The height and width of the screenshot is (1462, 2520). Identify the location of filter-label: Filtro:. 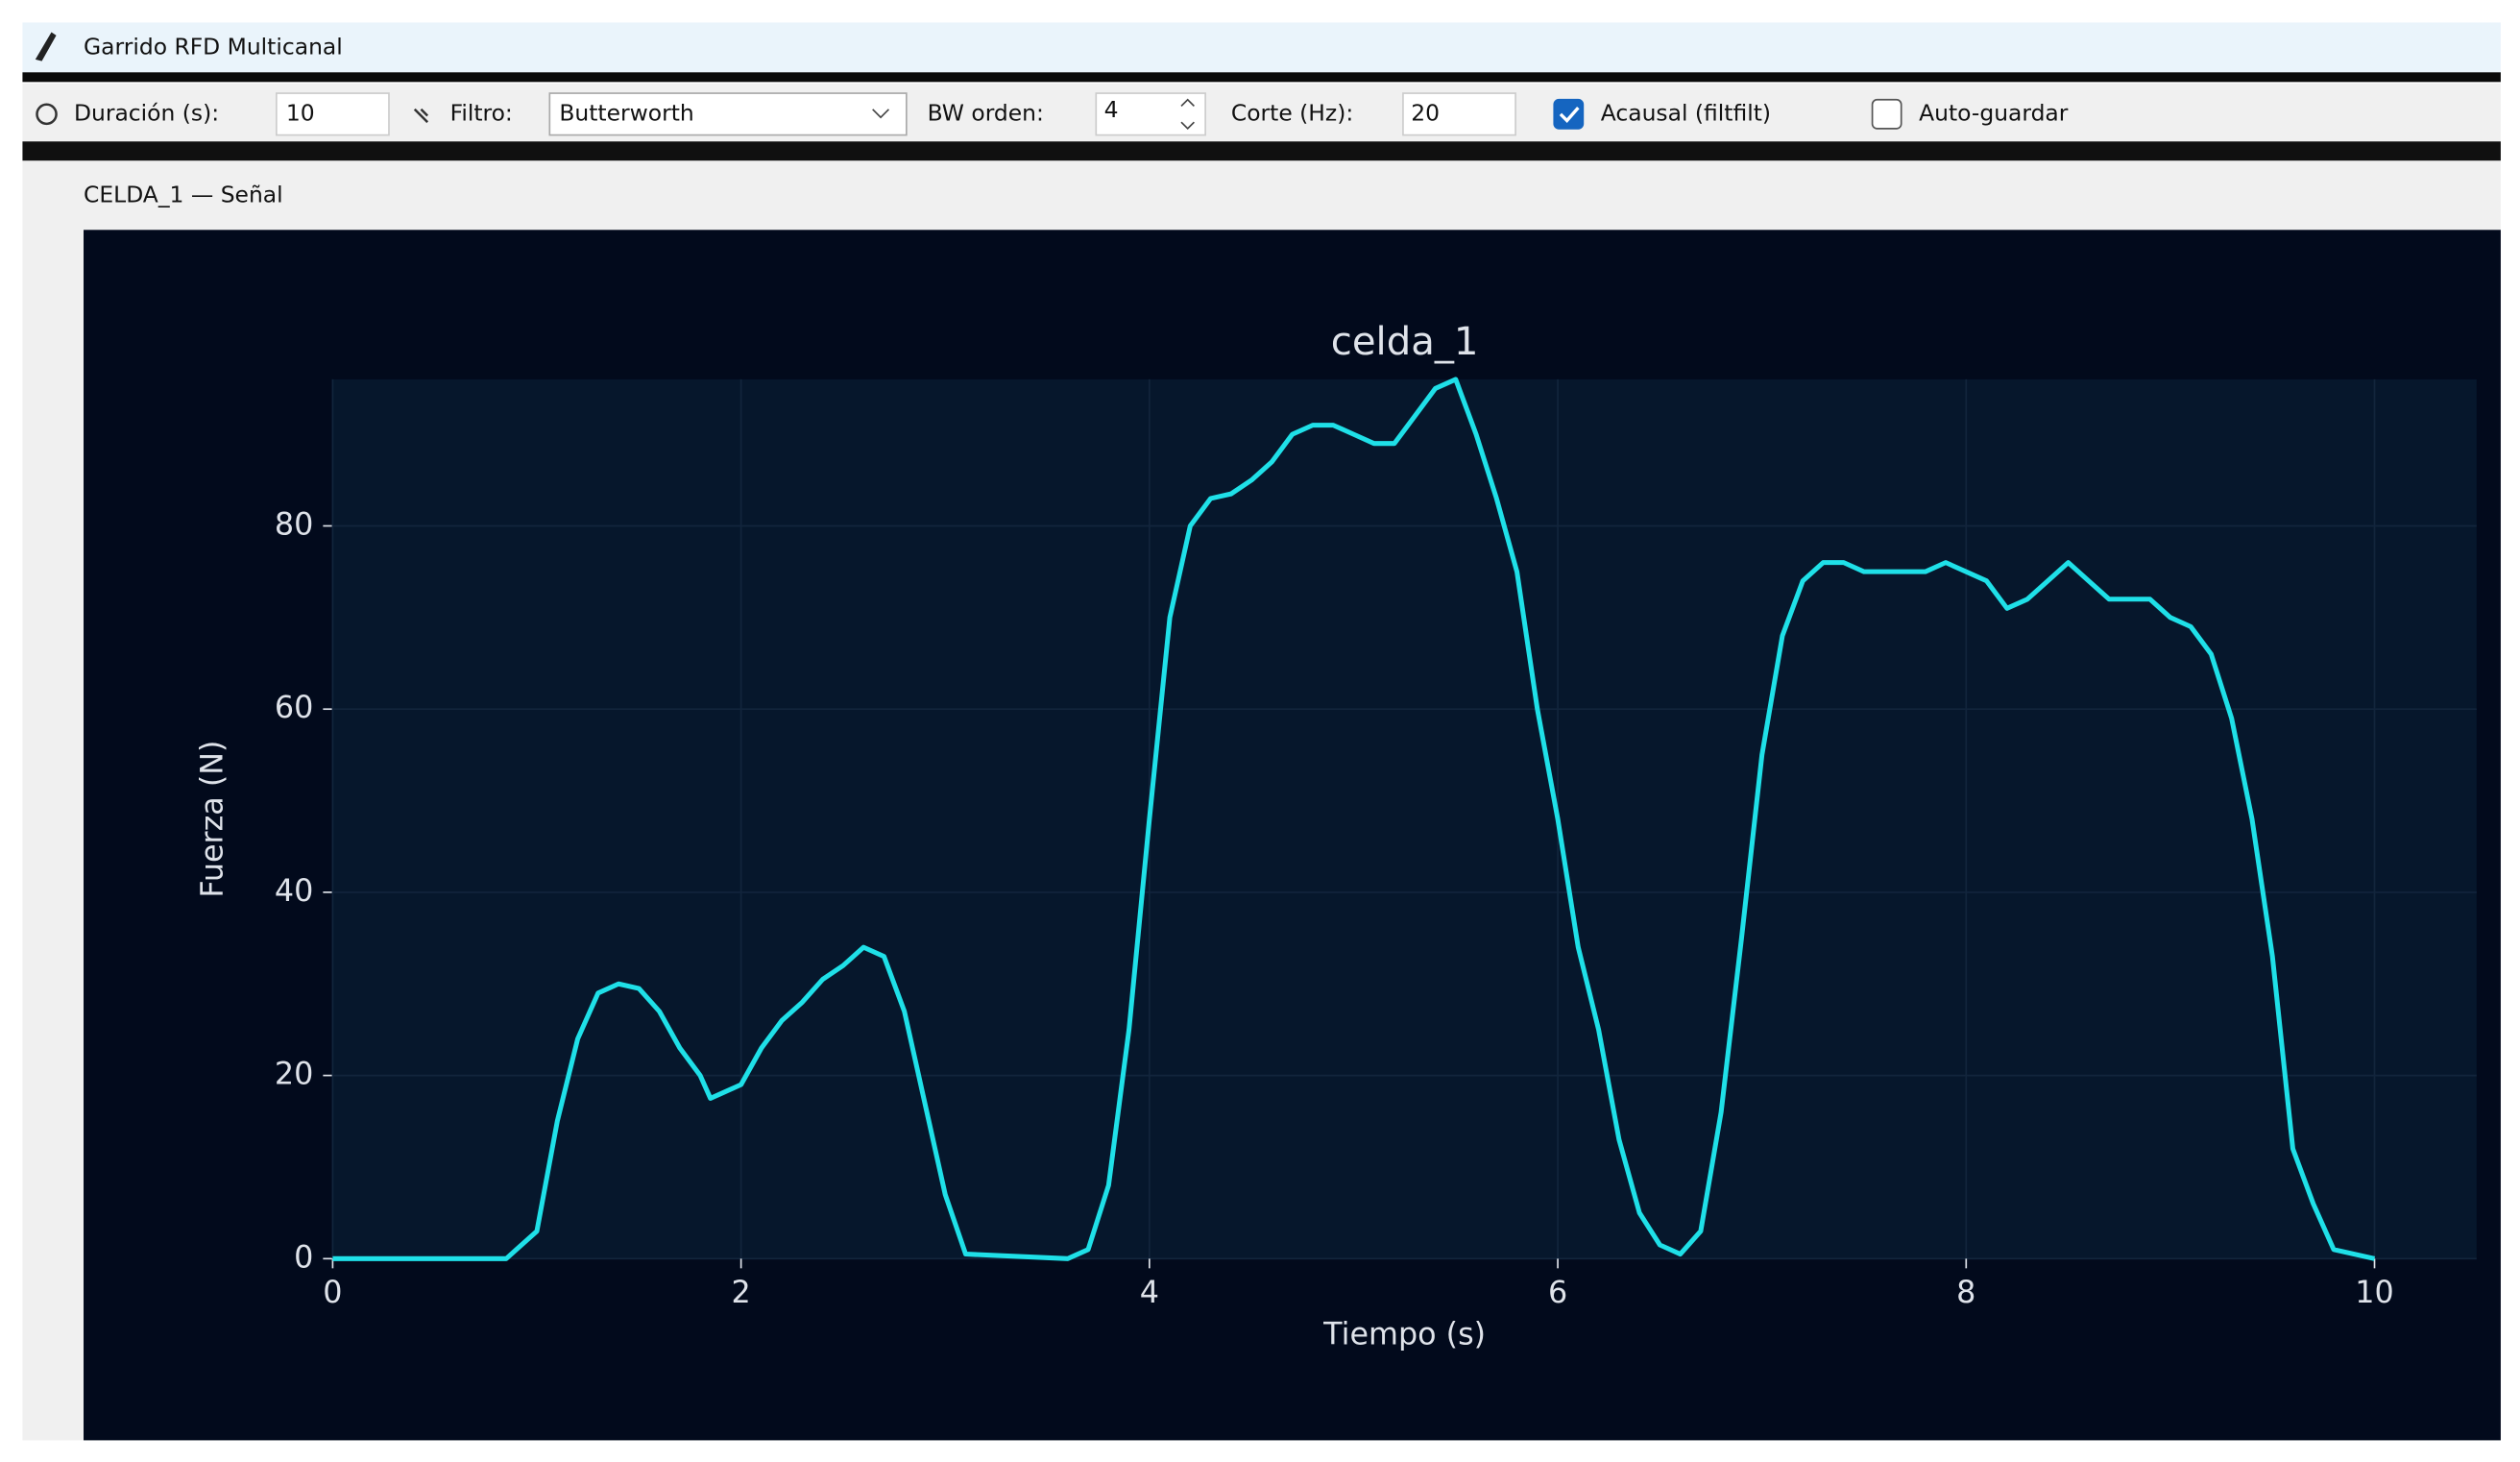
(482, 112).